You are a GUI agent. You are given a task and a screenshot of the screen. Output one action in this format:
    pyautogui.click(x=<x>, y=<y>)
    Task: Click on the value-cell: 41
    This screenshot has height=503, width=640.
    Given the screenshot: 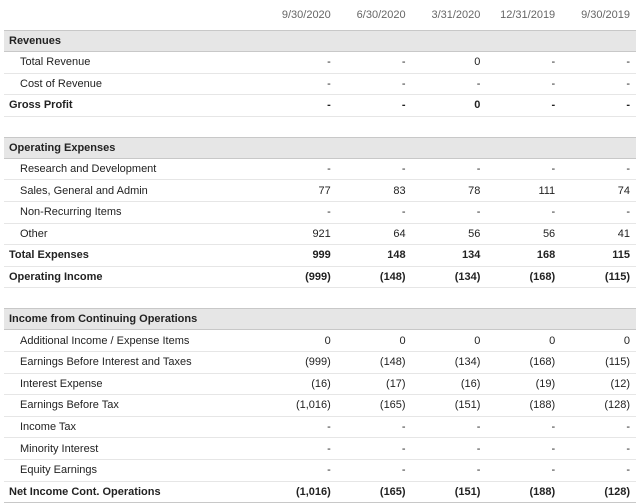 What is the action you would take?
    pyautogui.click(x=598, y=234)
    